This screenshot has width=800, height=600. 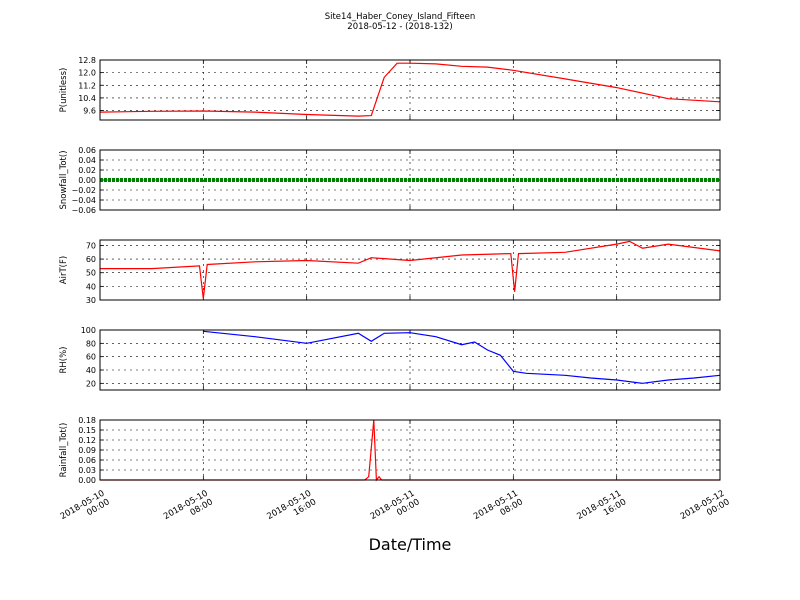 What do you see at coordinates (399, 27) in the screenshot?
I see `chart-subtitle: 2018-05-12 - (2018-132)` at bounding box center [399, 27].